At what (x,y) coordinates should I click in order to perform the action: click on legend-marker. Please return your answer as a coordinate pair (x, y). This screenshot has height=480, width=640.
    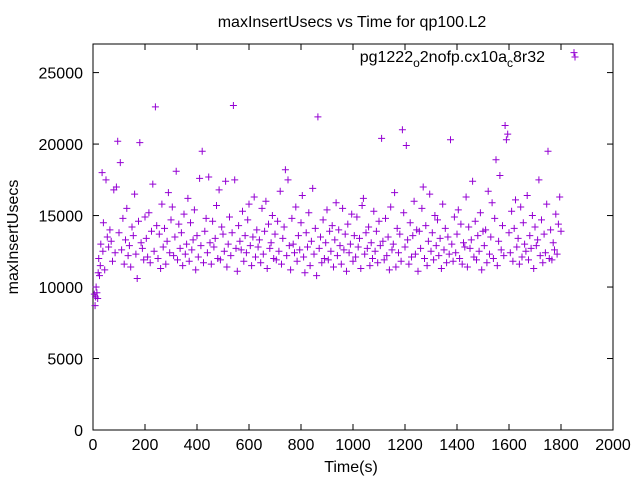
    Looking at the image, I should click on (575, 57).